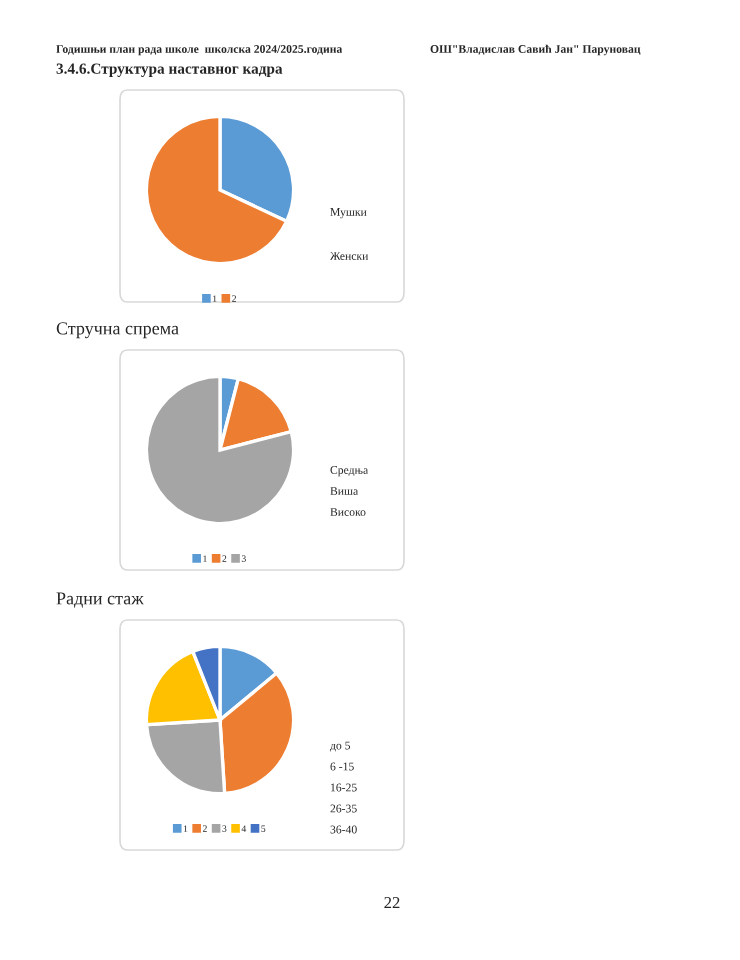 Image resolution: width=740 pixels, height=960 pixels. Describe the element at coordinates (117, 330) in the screenshot. I see `chart-title: Стручна спрема` at that location.